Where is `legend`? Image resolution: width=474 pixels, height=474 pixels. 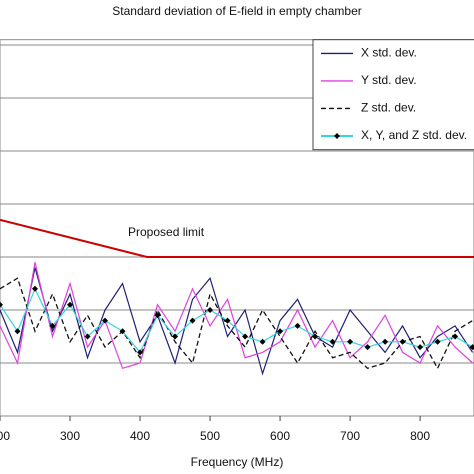
legend is located at coordinates (393, 95).